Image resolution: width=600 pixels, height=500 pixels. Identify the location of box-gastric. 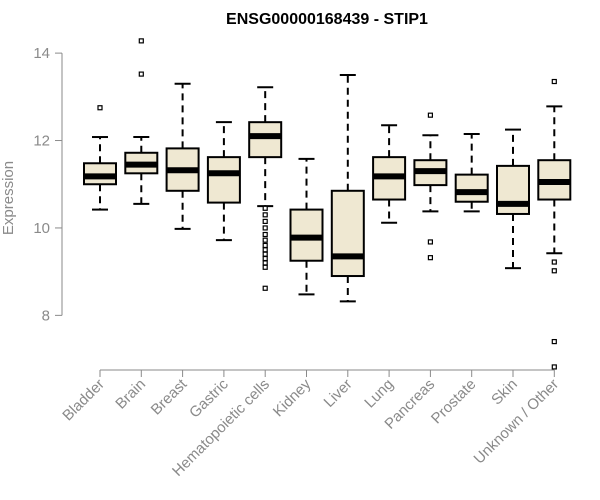
(223, 181).